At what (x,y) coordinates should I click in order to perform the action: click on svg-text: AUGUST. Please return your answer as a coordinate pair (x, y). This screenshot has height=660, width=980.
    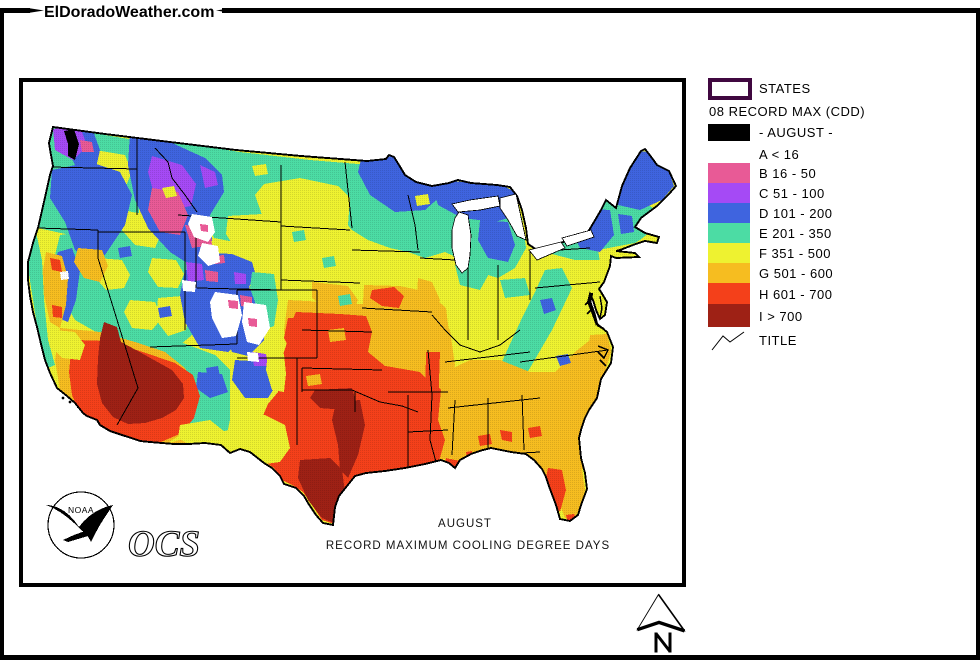
    Looking at the image, I should click on (465, 524).